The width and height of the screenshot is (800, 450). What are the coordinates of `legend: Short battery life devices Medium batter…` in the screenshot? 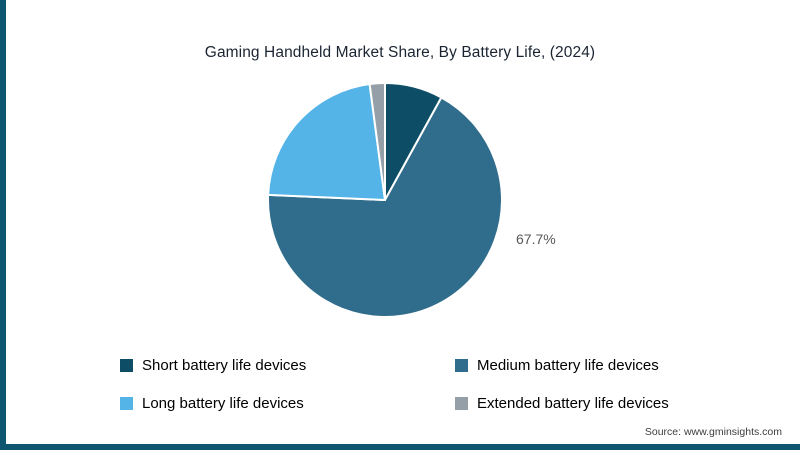 It's located at (420, 384).